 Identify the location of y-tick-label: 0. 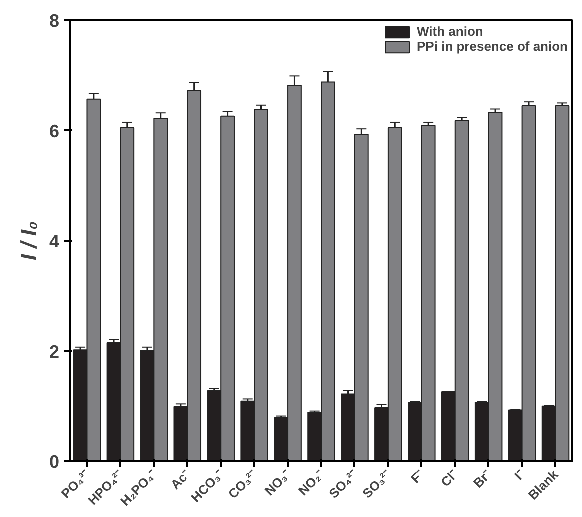
(54, 462).